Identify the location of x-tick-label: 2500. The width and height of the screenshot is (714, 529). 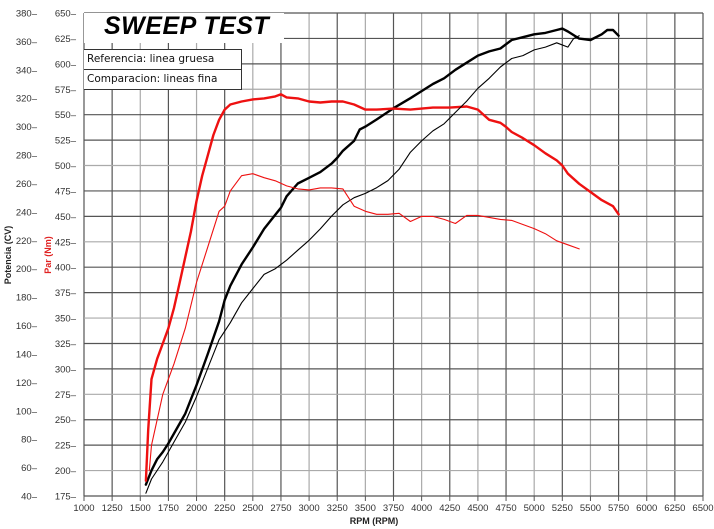
(252, 508).